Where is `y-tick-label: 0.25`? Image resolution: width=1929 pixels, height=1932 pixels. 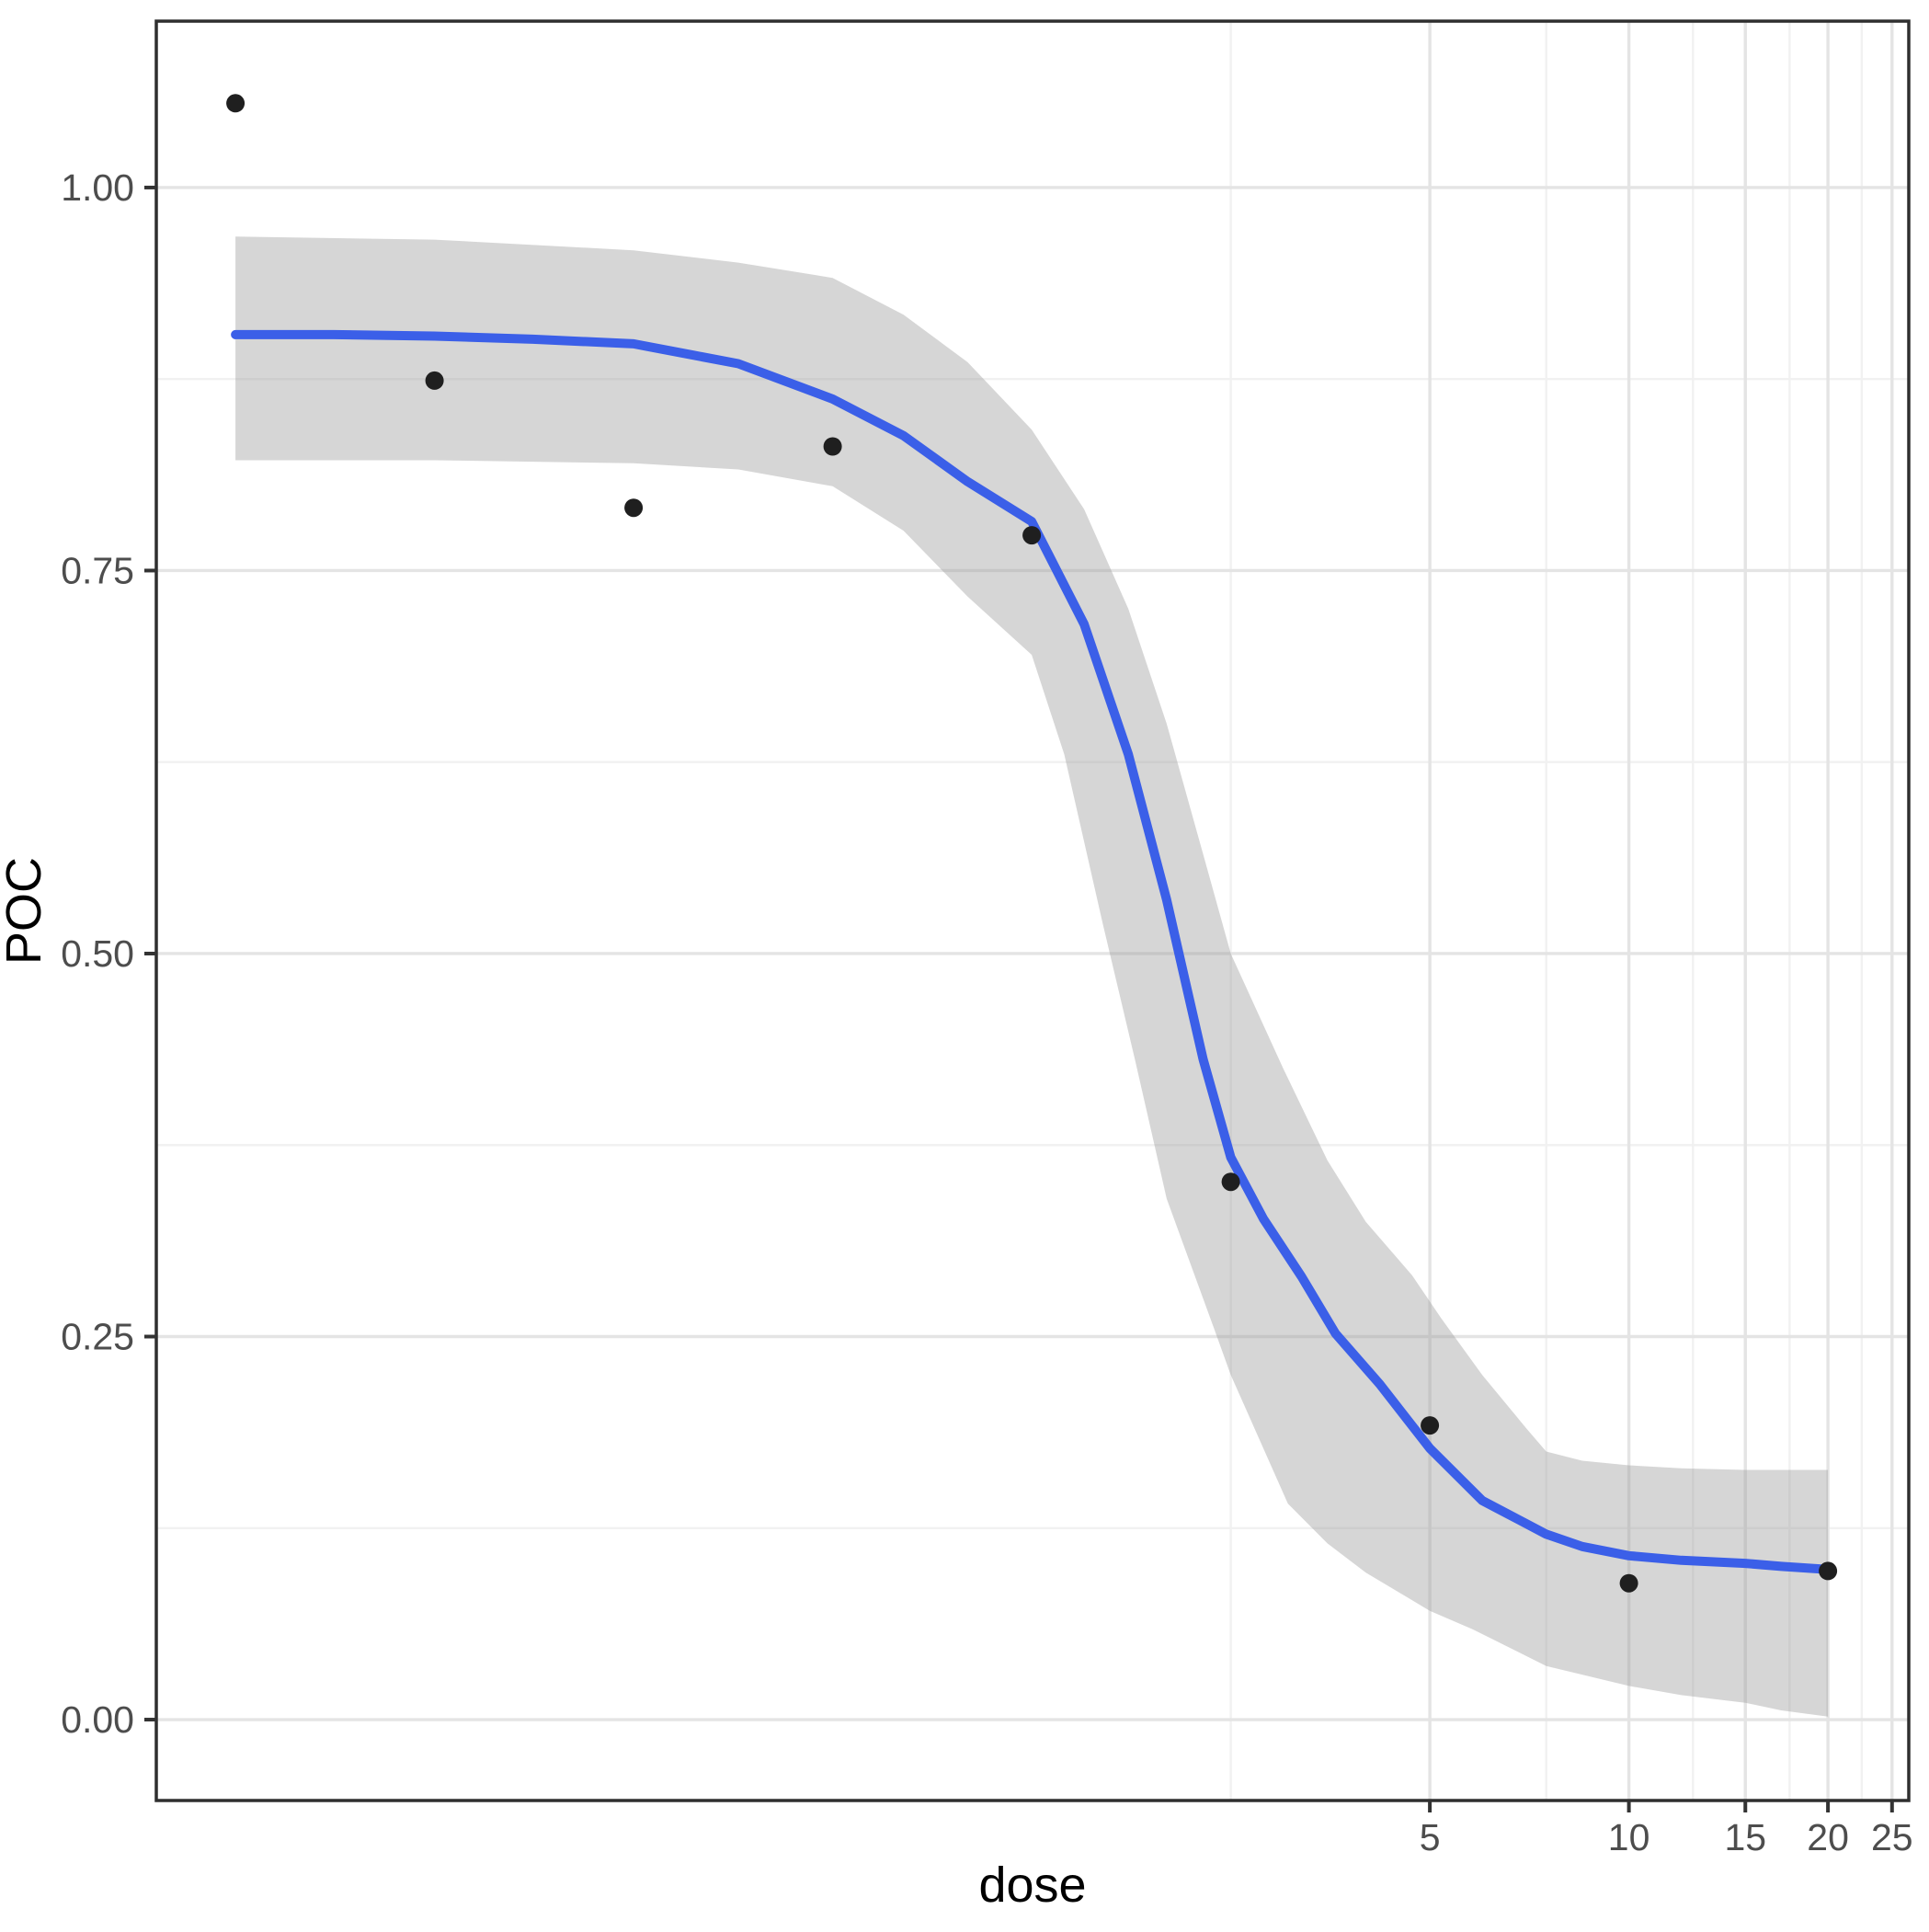
y-tick-label: 0.25 is located at coordinates (97, 1337).